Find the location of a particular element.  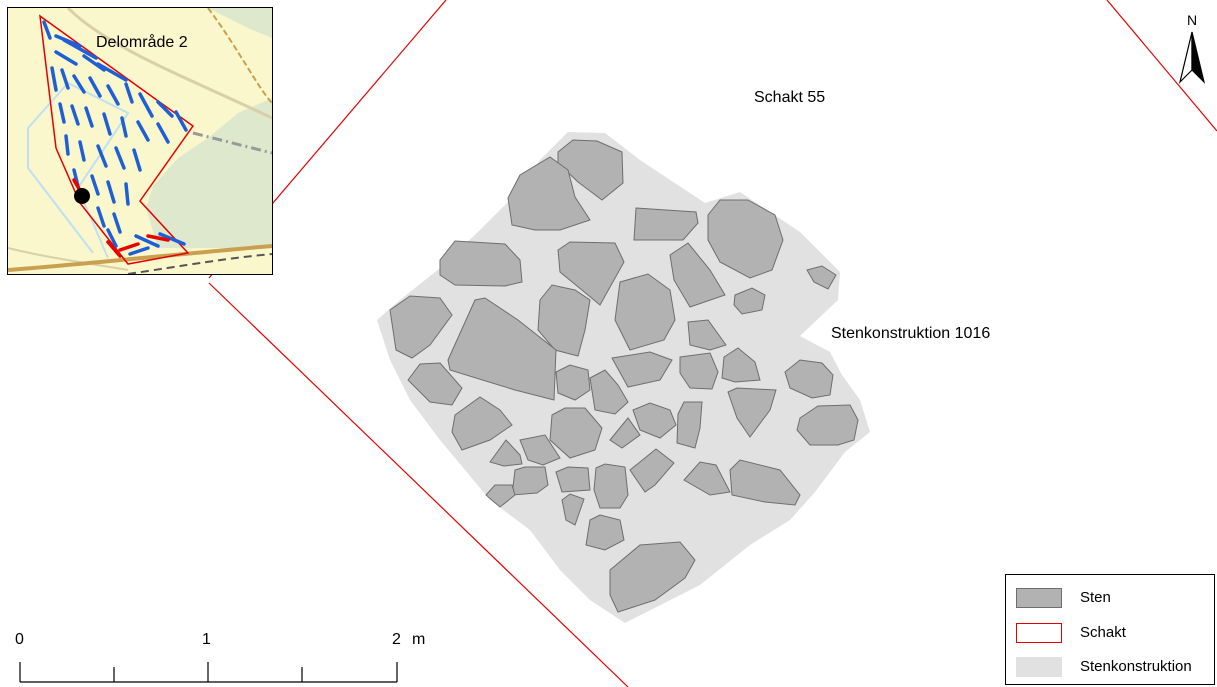

legend-item-trench: Schakt is located at coordinates (1114, 633).